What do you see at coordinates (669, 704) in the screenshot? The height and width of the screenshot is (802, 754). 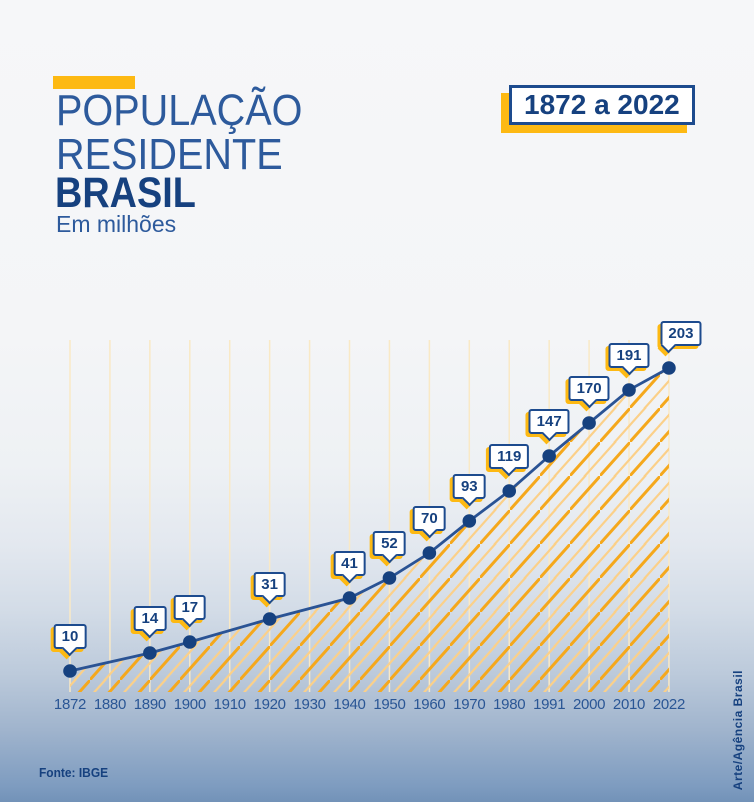 I see `x-axis-label-2022: 2022` at bounding box center [669, 704].